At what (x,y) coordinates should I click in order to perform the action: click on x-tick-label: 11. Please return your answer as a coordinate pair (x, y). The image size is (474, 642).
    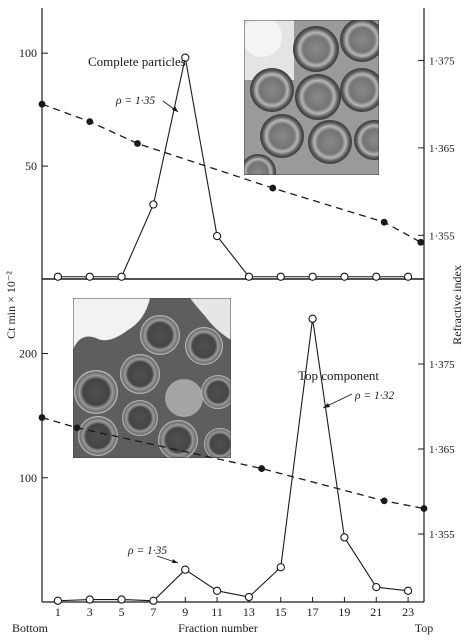
    Looking at the image, I should click on (217, 612).